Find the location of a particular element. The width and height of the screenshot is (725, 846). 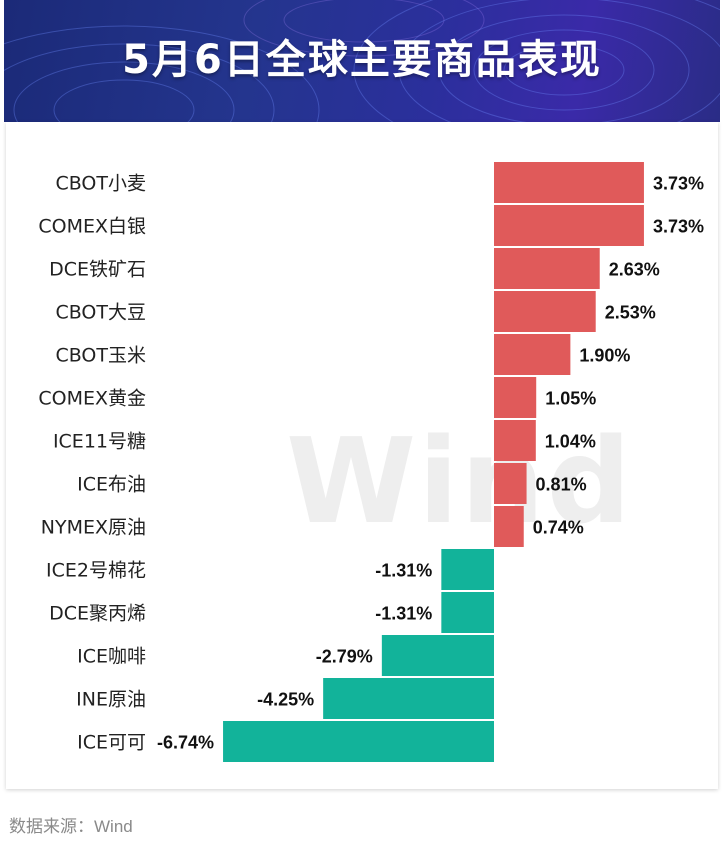

value-label: -6.74% is located at coordinates (185, 743).